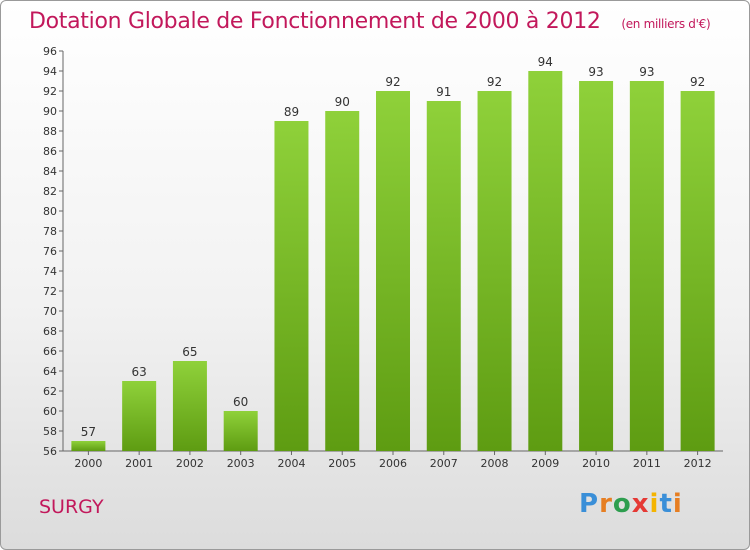 The width and height of the screenshot is (750, 550). Describe the element at coordinates (393, 463) in the screenshot. I see `x-tick-label: 2006` at that location.